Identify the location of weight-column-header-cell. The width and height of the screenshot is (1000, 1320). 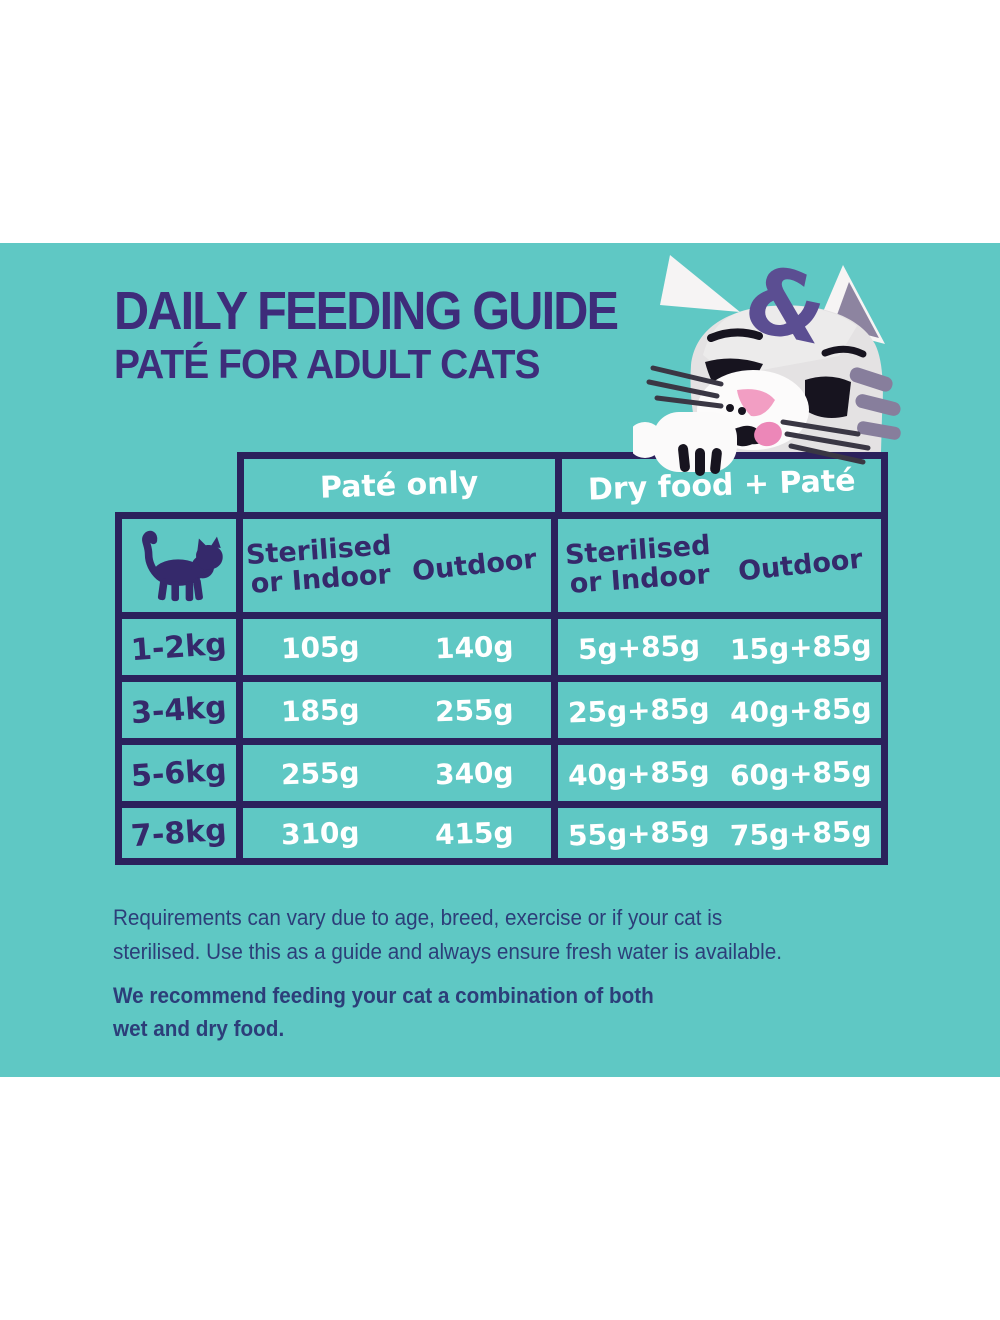
(182, 565).